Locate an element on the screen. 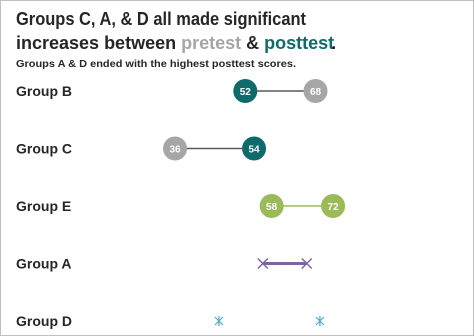 The width and height of the screenshot is (474, 336). data-label: 72 is located at coordinates (334, 207).